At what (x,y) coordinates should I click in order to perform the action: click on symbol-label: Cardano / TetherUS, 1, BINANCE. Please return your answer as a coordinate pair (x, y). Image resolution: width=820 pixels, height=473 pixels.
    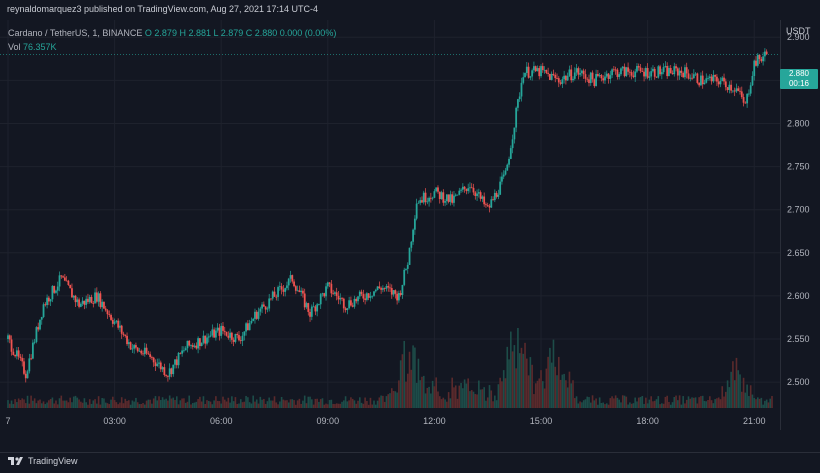
    Looking at the image, I should click on (75, 33).